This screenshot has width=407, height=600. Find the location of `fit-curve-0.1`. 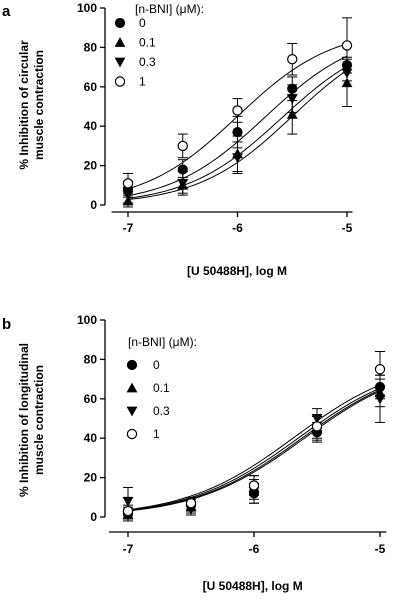

fit-curve-0.1 is located at coordinates (254, 450).